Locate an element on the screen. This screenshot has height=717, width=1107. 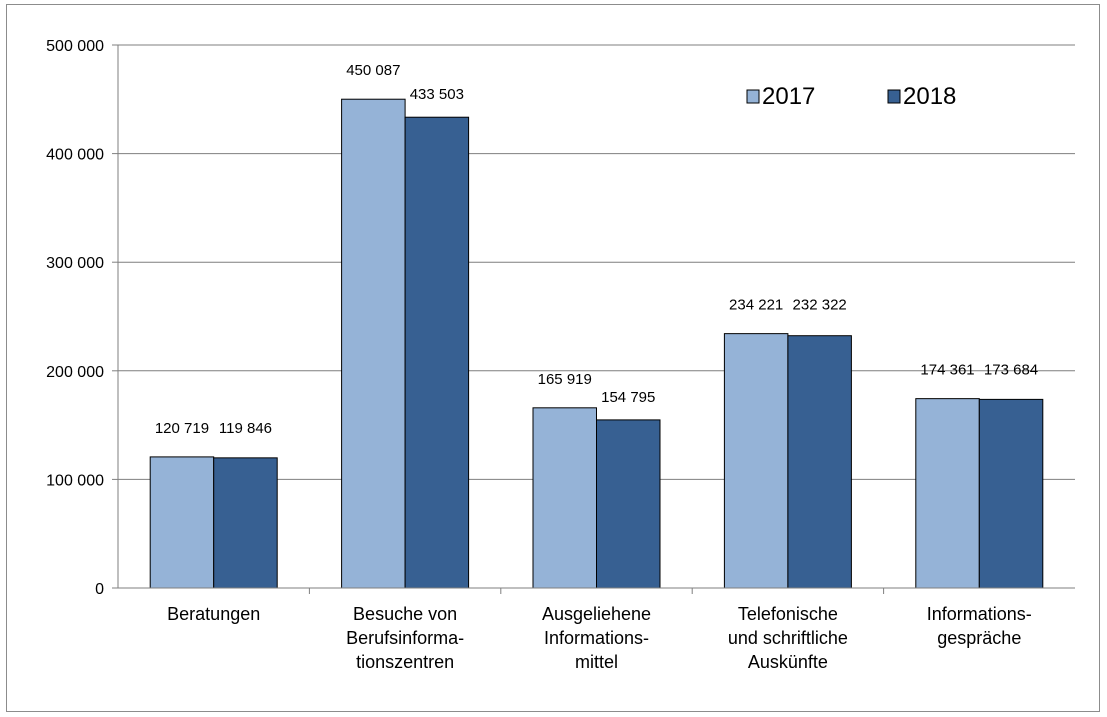
category-label: Beratungen is located at coordinates (213, 614).